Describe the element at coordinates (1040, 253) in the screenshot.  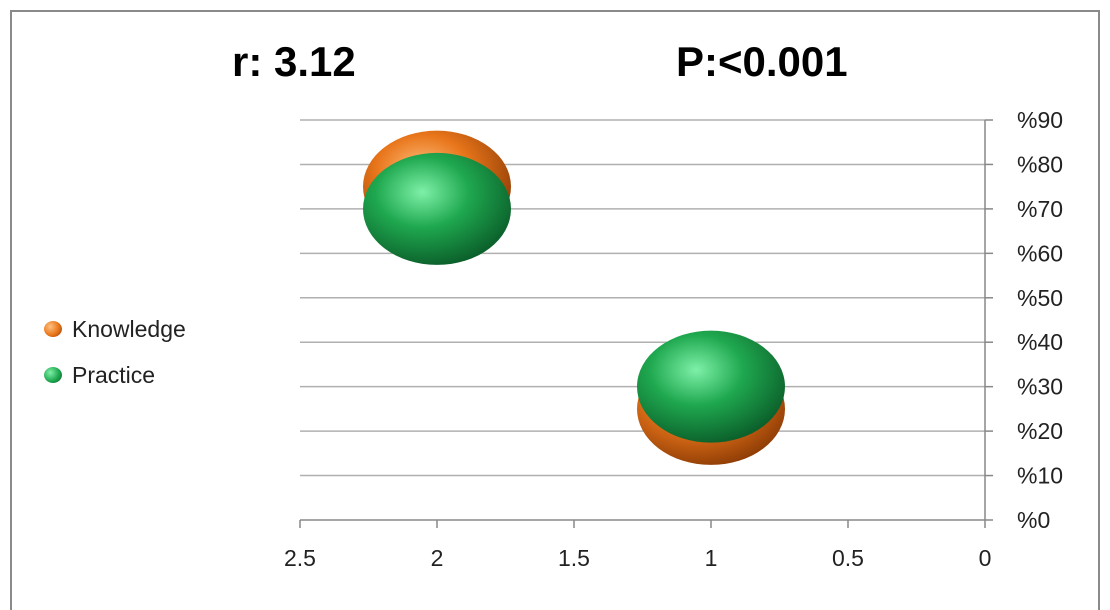
I see `y-tick-label: %60` at that location.